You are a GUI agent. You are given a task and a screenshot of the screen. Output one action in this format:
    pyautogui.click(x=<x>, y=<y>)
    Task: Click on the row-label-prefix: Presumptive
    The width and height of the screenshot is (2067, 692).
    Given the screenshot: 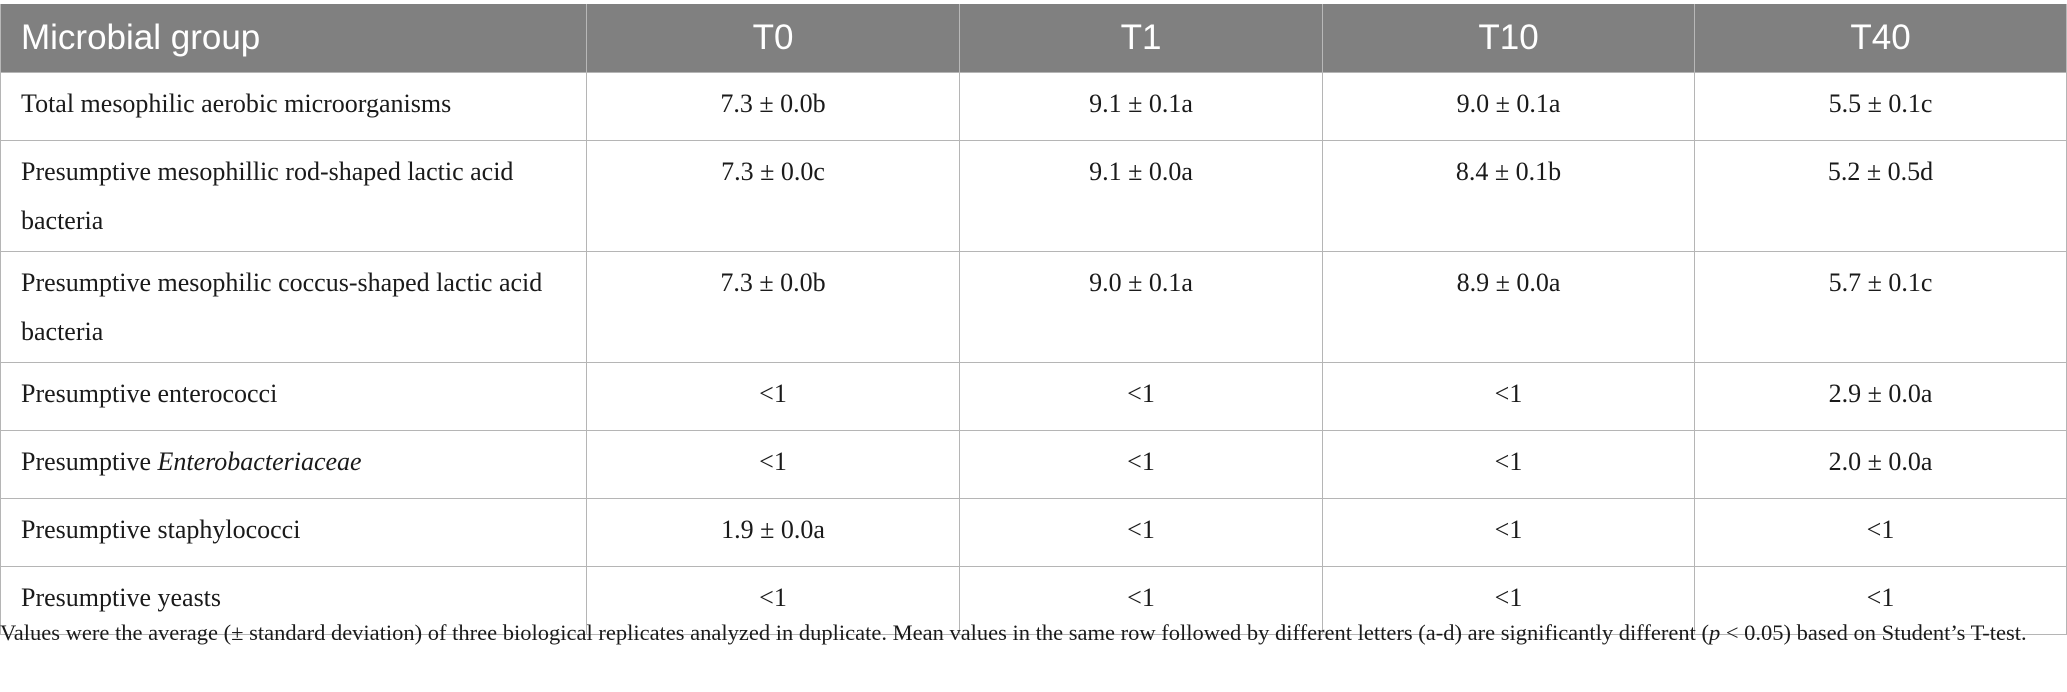 What is the action you would take?
    pyautogui.click(x=89, y=461)
    